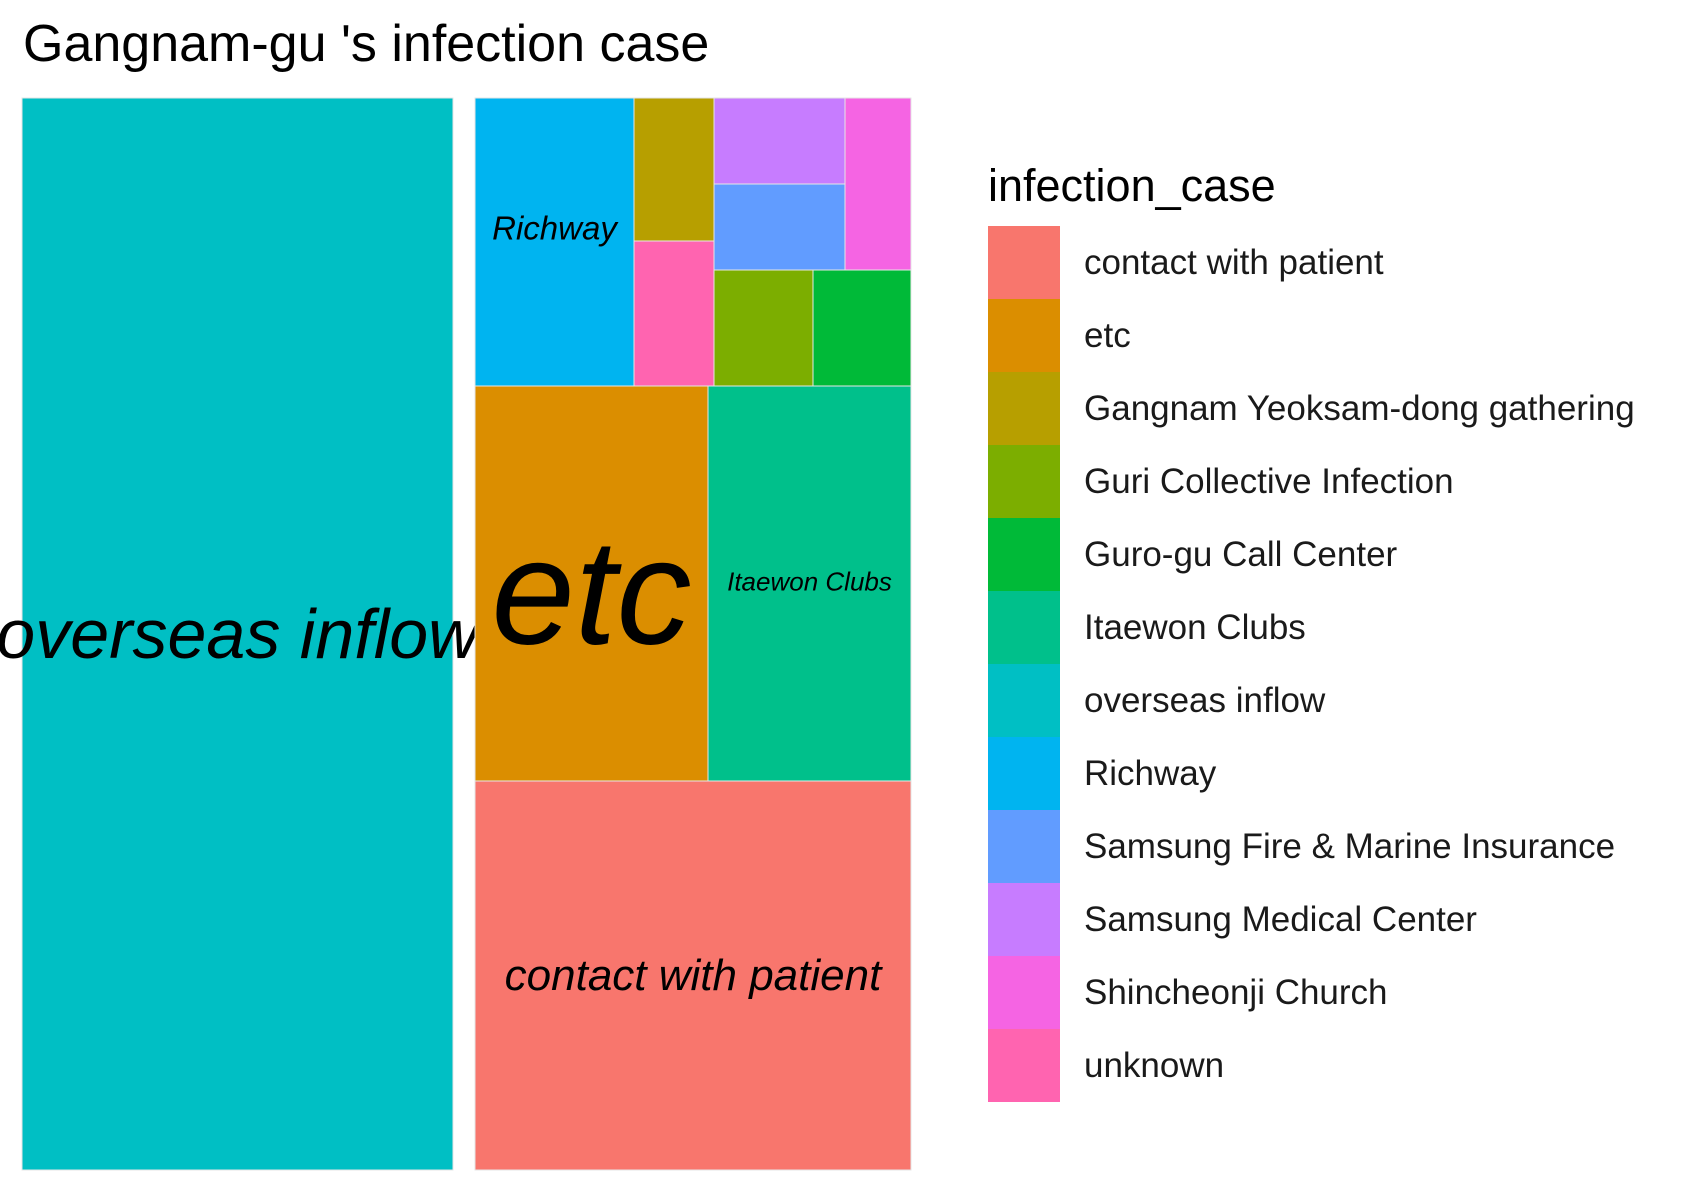 This screenshot has height=1184, width=1699. I want to click on legend-label: Guri Collective Infection, so click(1269, 481).